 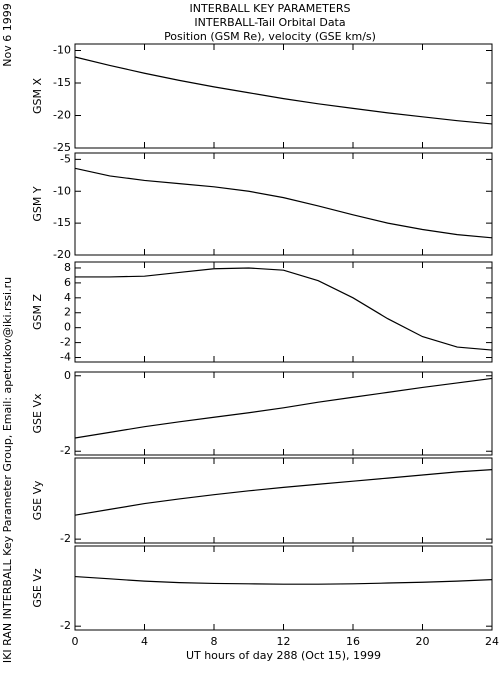 What do you see at coordinates (423, 641) in the screenshot?
I see `x-tick-label: 20` at bounding box center [423, 641].